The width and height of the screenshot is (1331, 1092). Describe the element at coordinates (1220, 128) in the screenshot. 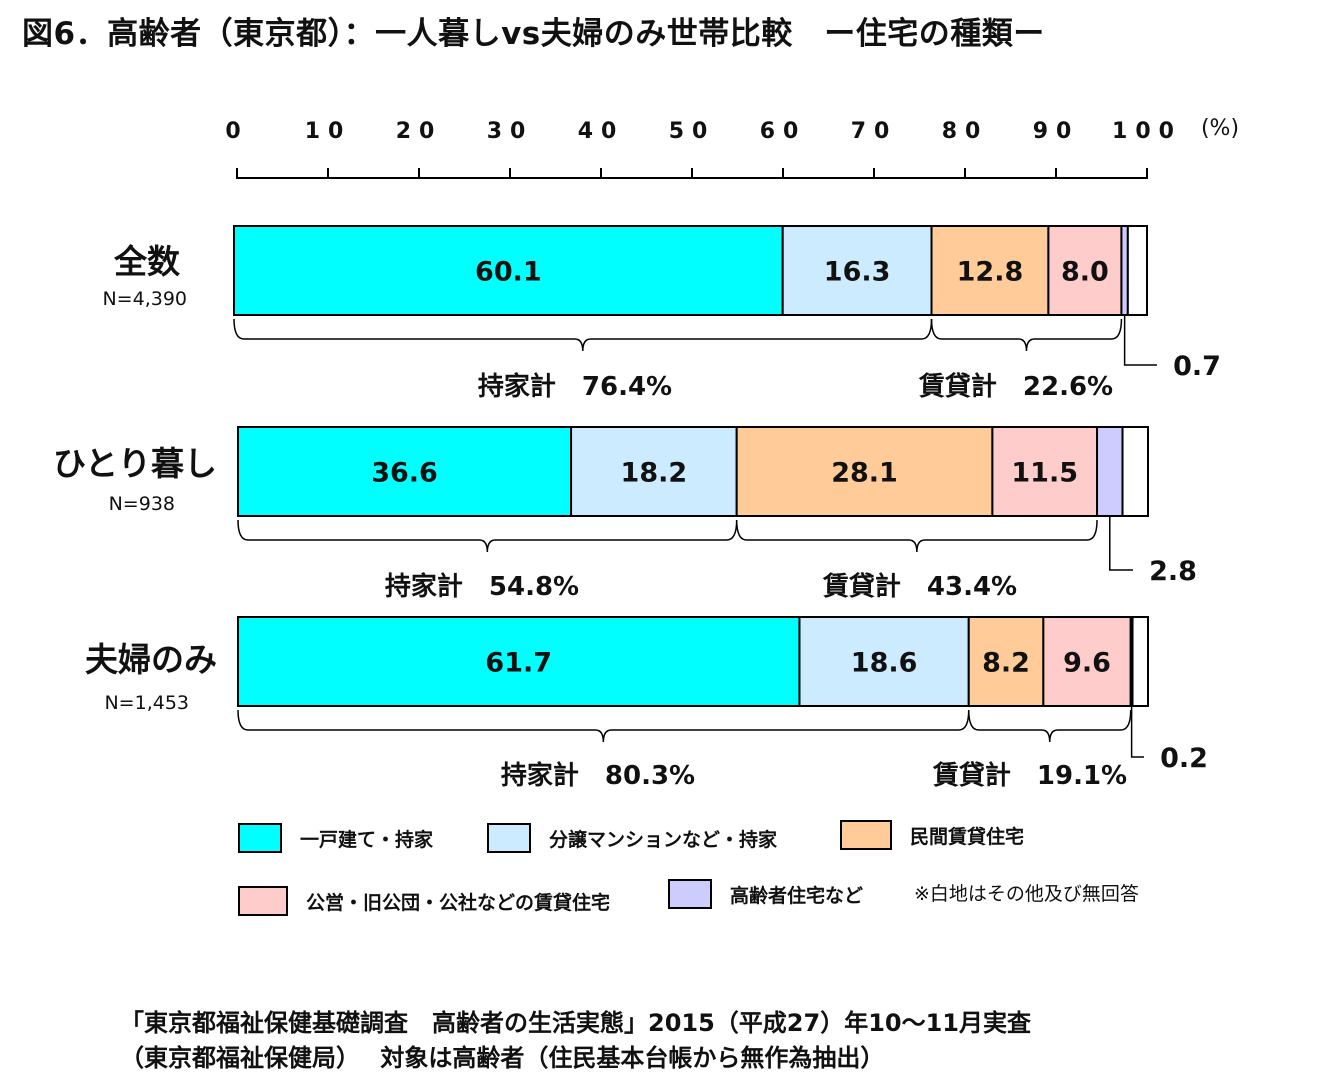

I see `x-axis-unit: (%)` at that location.